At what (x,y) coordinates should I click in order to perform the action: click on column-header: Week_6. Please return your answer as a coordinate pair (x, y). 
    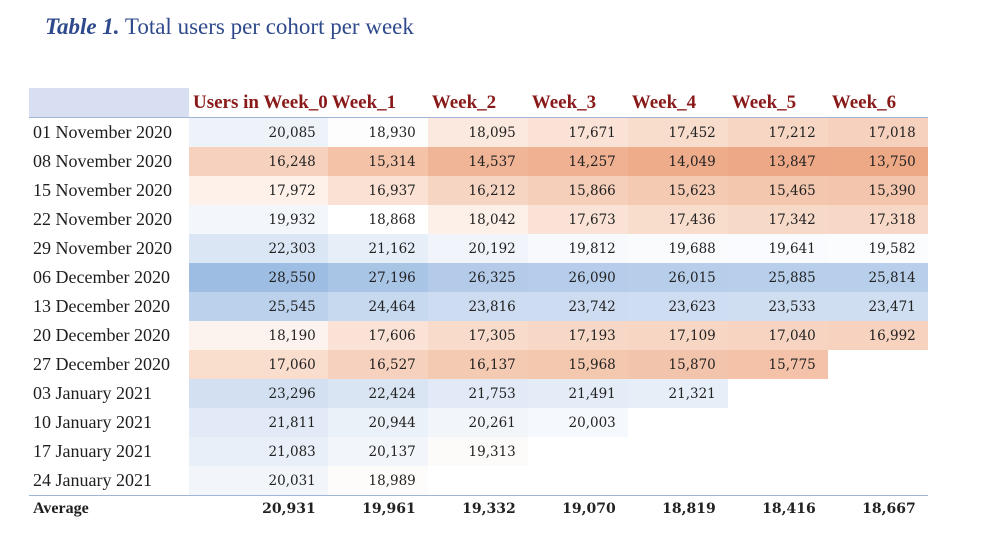
    Looking at the image, I should click on (864, 102).